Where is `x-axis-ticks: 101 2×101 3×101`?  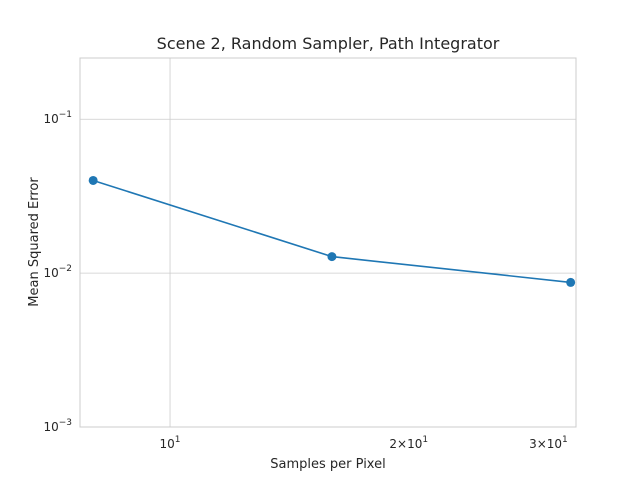
x-axis-ticks: 101 2×101 3×101 is located at coordinates (364, 443).